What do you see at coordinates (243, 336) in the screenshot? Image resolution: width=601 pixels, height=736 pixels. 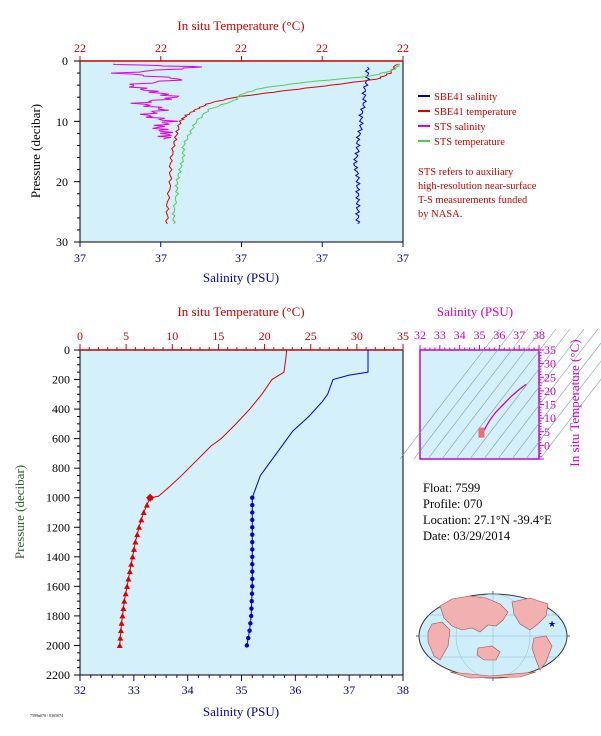 I see `bottom-temperature-ticks: 0 5 10 15 20 25 30 35` at bounding box center [243, 336].